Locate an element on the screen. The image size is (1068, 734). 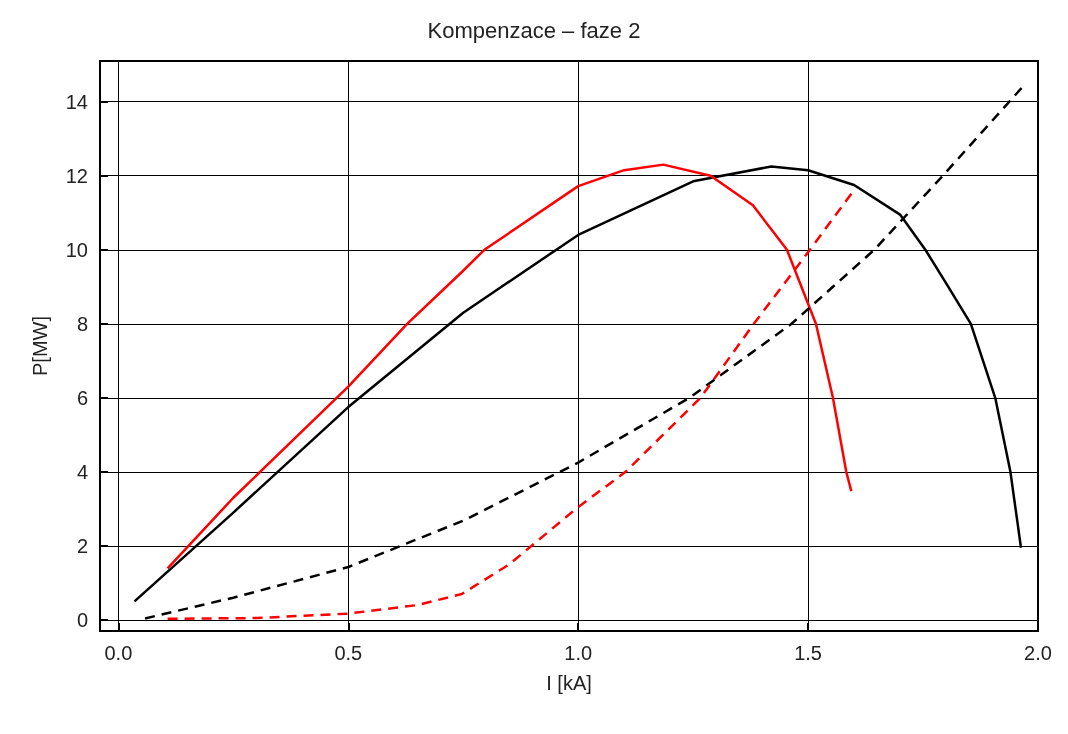
y-tick-label: 6 is located at coordinates (82, 397).